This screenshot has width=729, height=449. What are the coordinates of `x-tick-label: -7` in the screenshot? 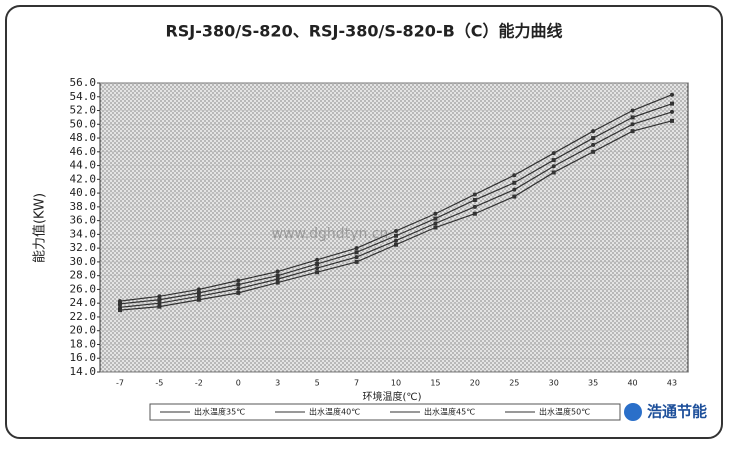 It's located at (120, 383).